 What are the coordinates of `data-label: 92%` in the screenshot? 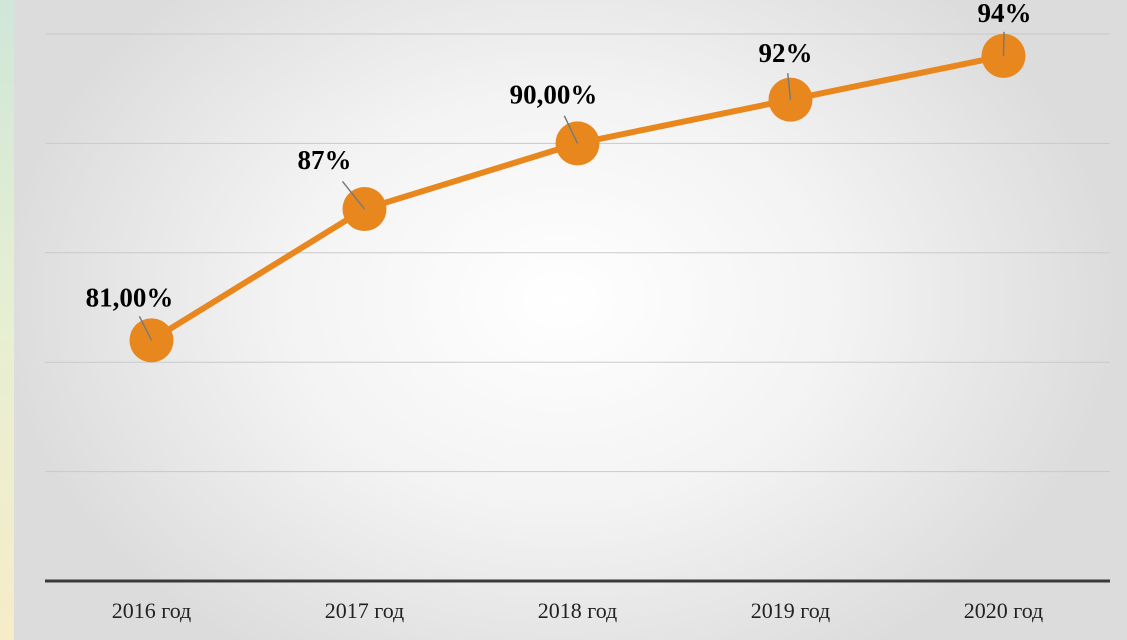 It's located at (786, 53).